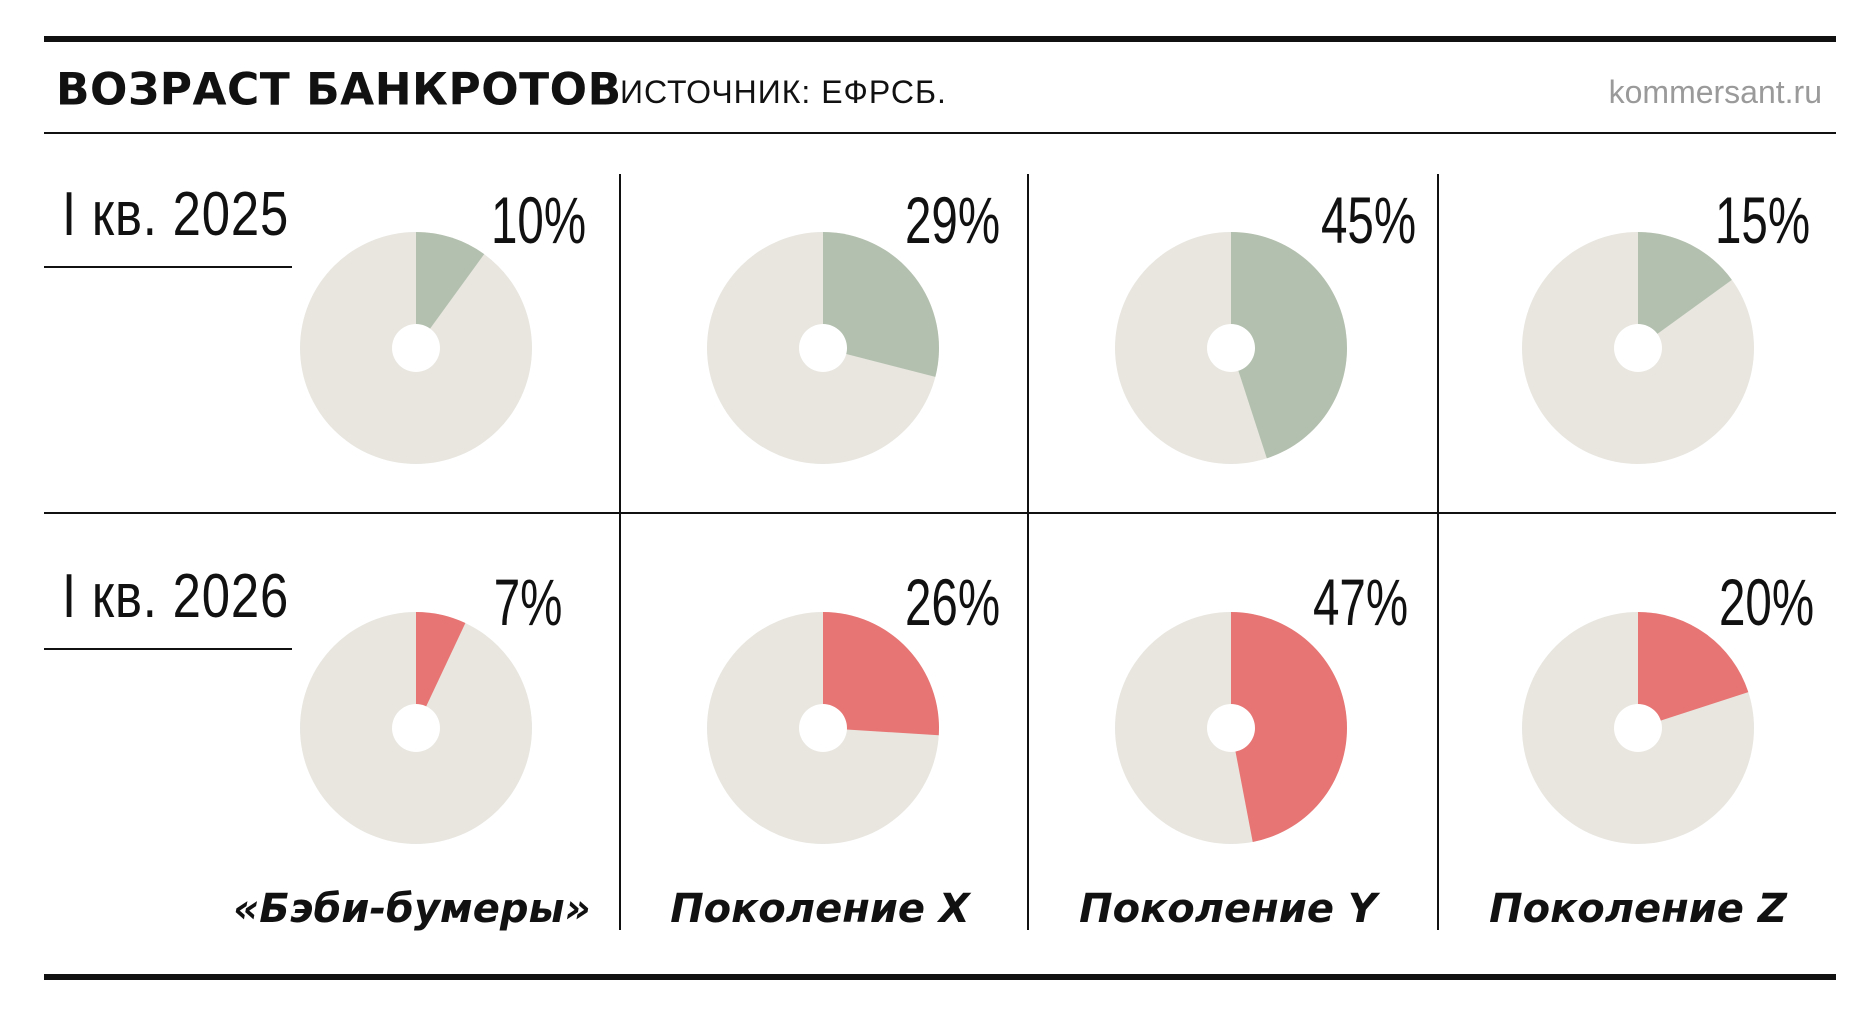 This screenshot has height=1012, width=1866. Describe the element at coordinates (168, 649) in the screenshot. I see `row2-label-underline` at that location.